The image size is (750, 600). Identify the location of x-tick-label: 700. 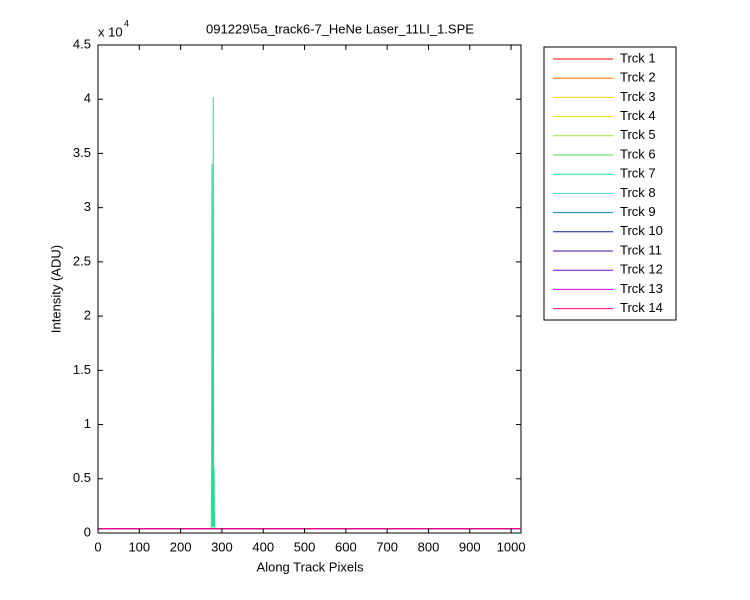
(387, 546).